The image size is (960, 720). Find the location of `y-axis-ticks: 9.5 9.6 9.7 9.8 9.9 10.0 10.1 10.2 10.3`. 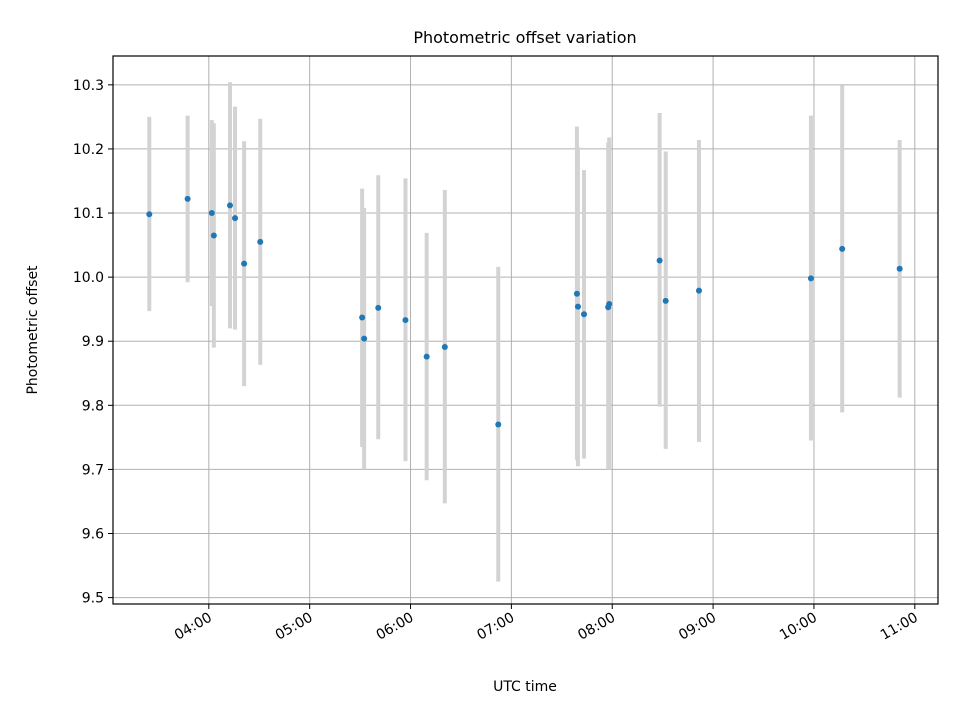

y-axis-ticks: 9.5 9.6 9.7 9.8 9.9 10.0 10.1 10.2 10.3 is located at coordinates (93, 342).